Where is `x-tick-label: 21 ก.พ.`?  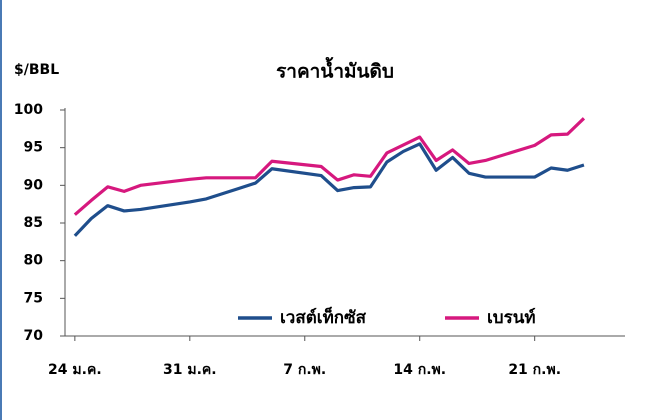
x-tick-label: 21 ก.พ. is located at coordinates (534, 370).